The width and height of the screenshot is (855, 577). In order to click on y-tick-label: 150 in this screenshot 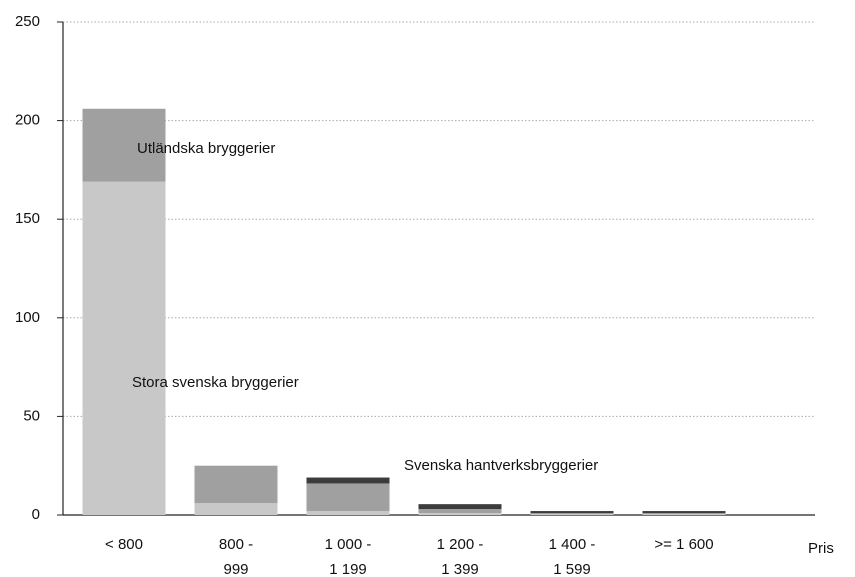, I will do `click(27, 218)`.